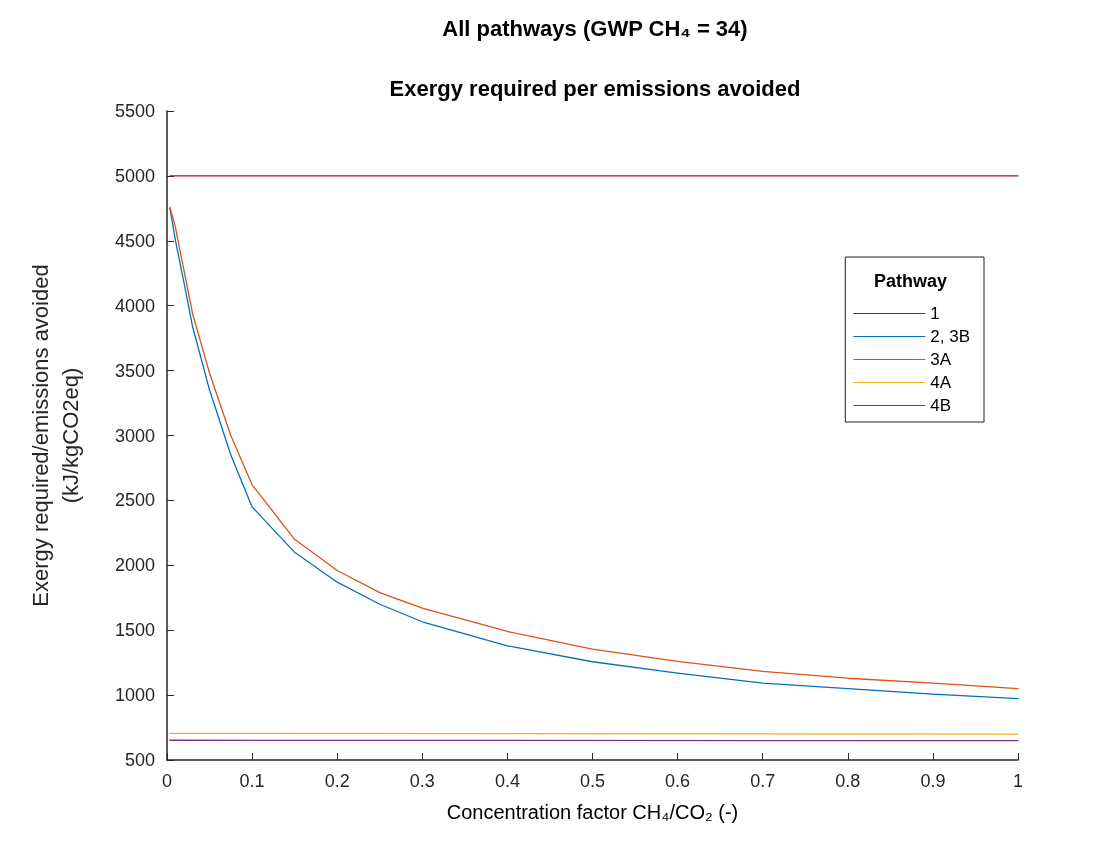 The height and width of the screenshot is (850, 1112). Describe the element at coordinates (910, 281) in the screenshot. I see `legend-title: Pathway` at that location.